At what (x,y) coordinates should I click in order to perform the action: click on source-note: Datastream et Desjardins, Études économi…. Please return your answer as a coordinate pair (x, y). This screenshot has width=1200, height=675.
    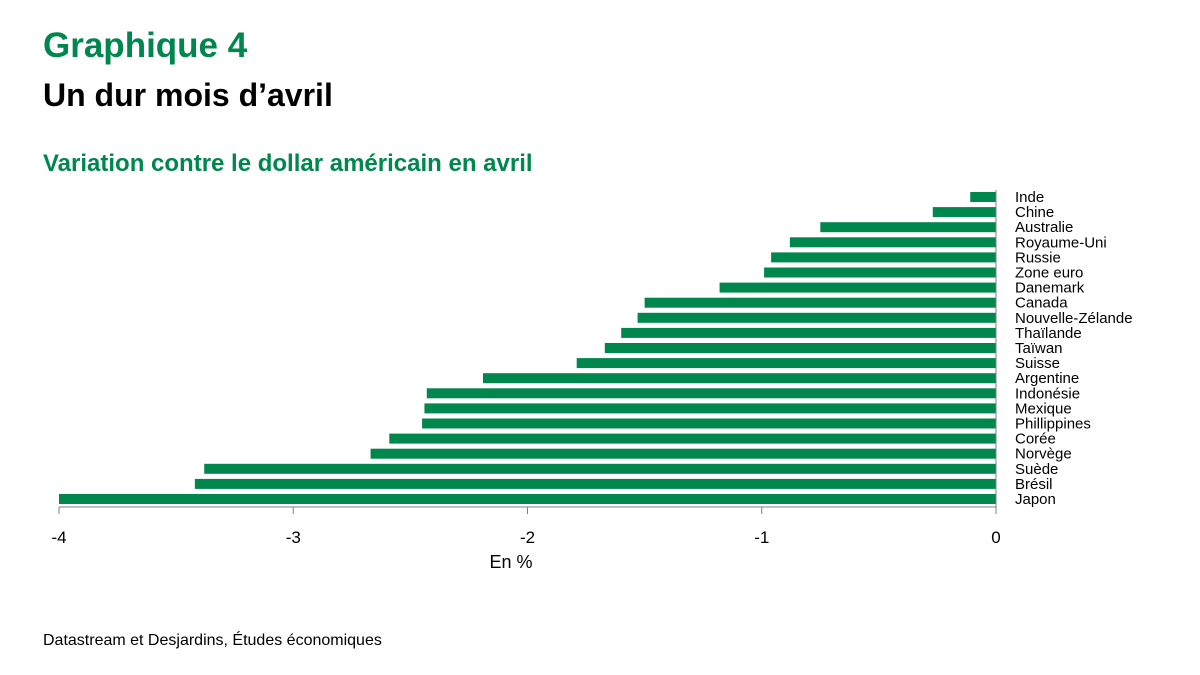
    Looking at the image, I should click on (212, 640).